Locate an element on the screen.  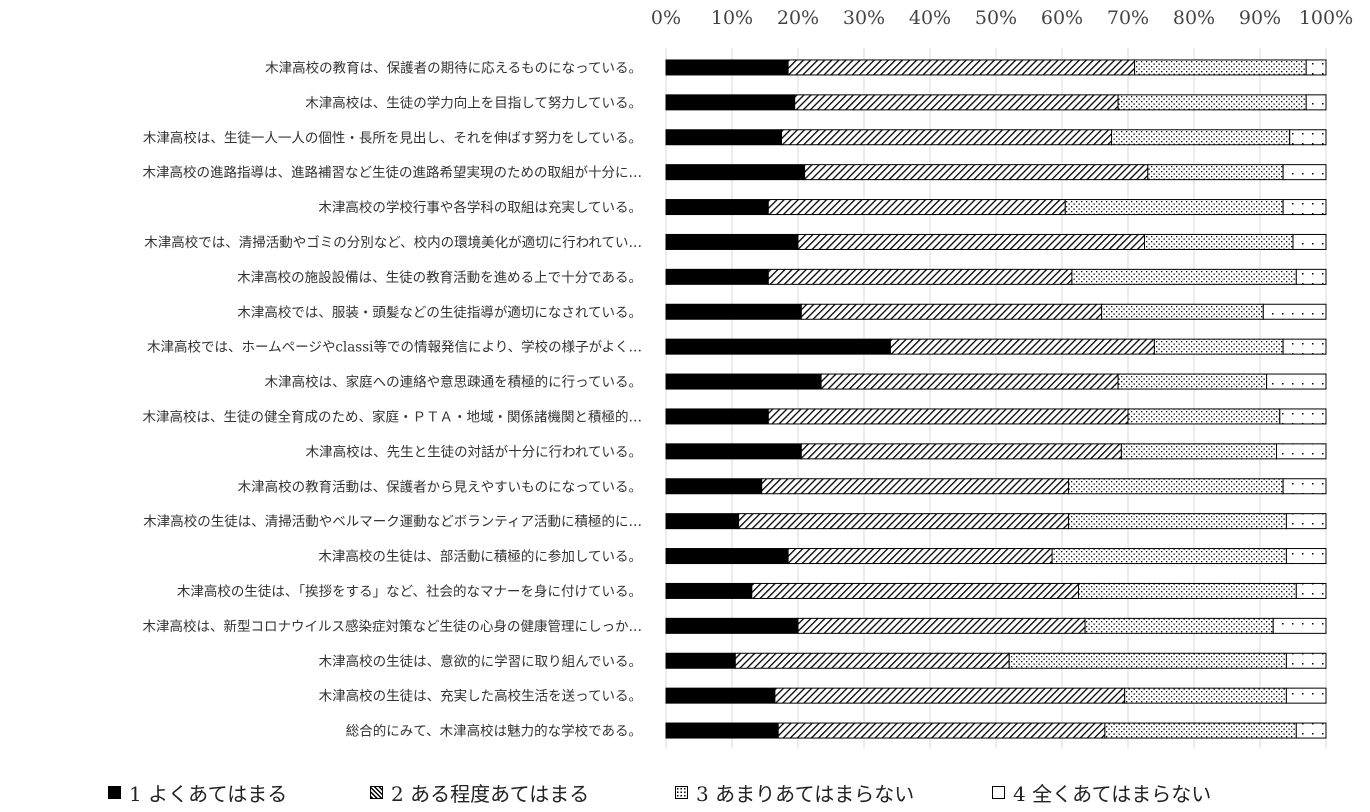
x-tick-label: 30% is located at coordinates (864, 18).